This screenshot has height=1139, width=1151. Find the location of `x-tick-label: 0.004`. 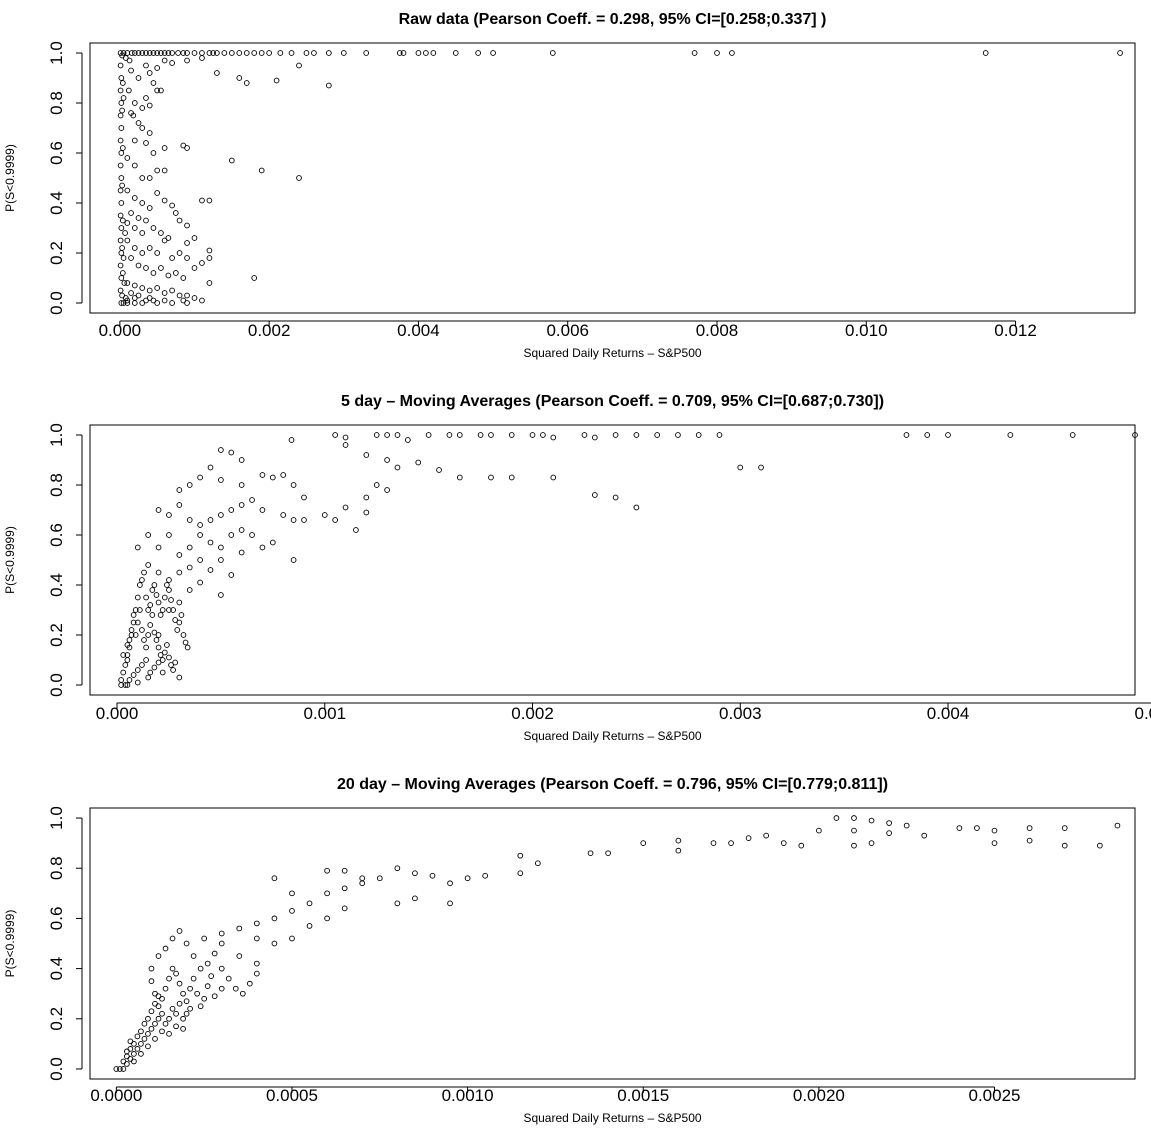

x-tick-label: 0.004 is located at coordinates (948, 713).